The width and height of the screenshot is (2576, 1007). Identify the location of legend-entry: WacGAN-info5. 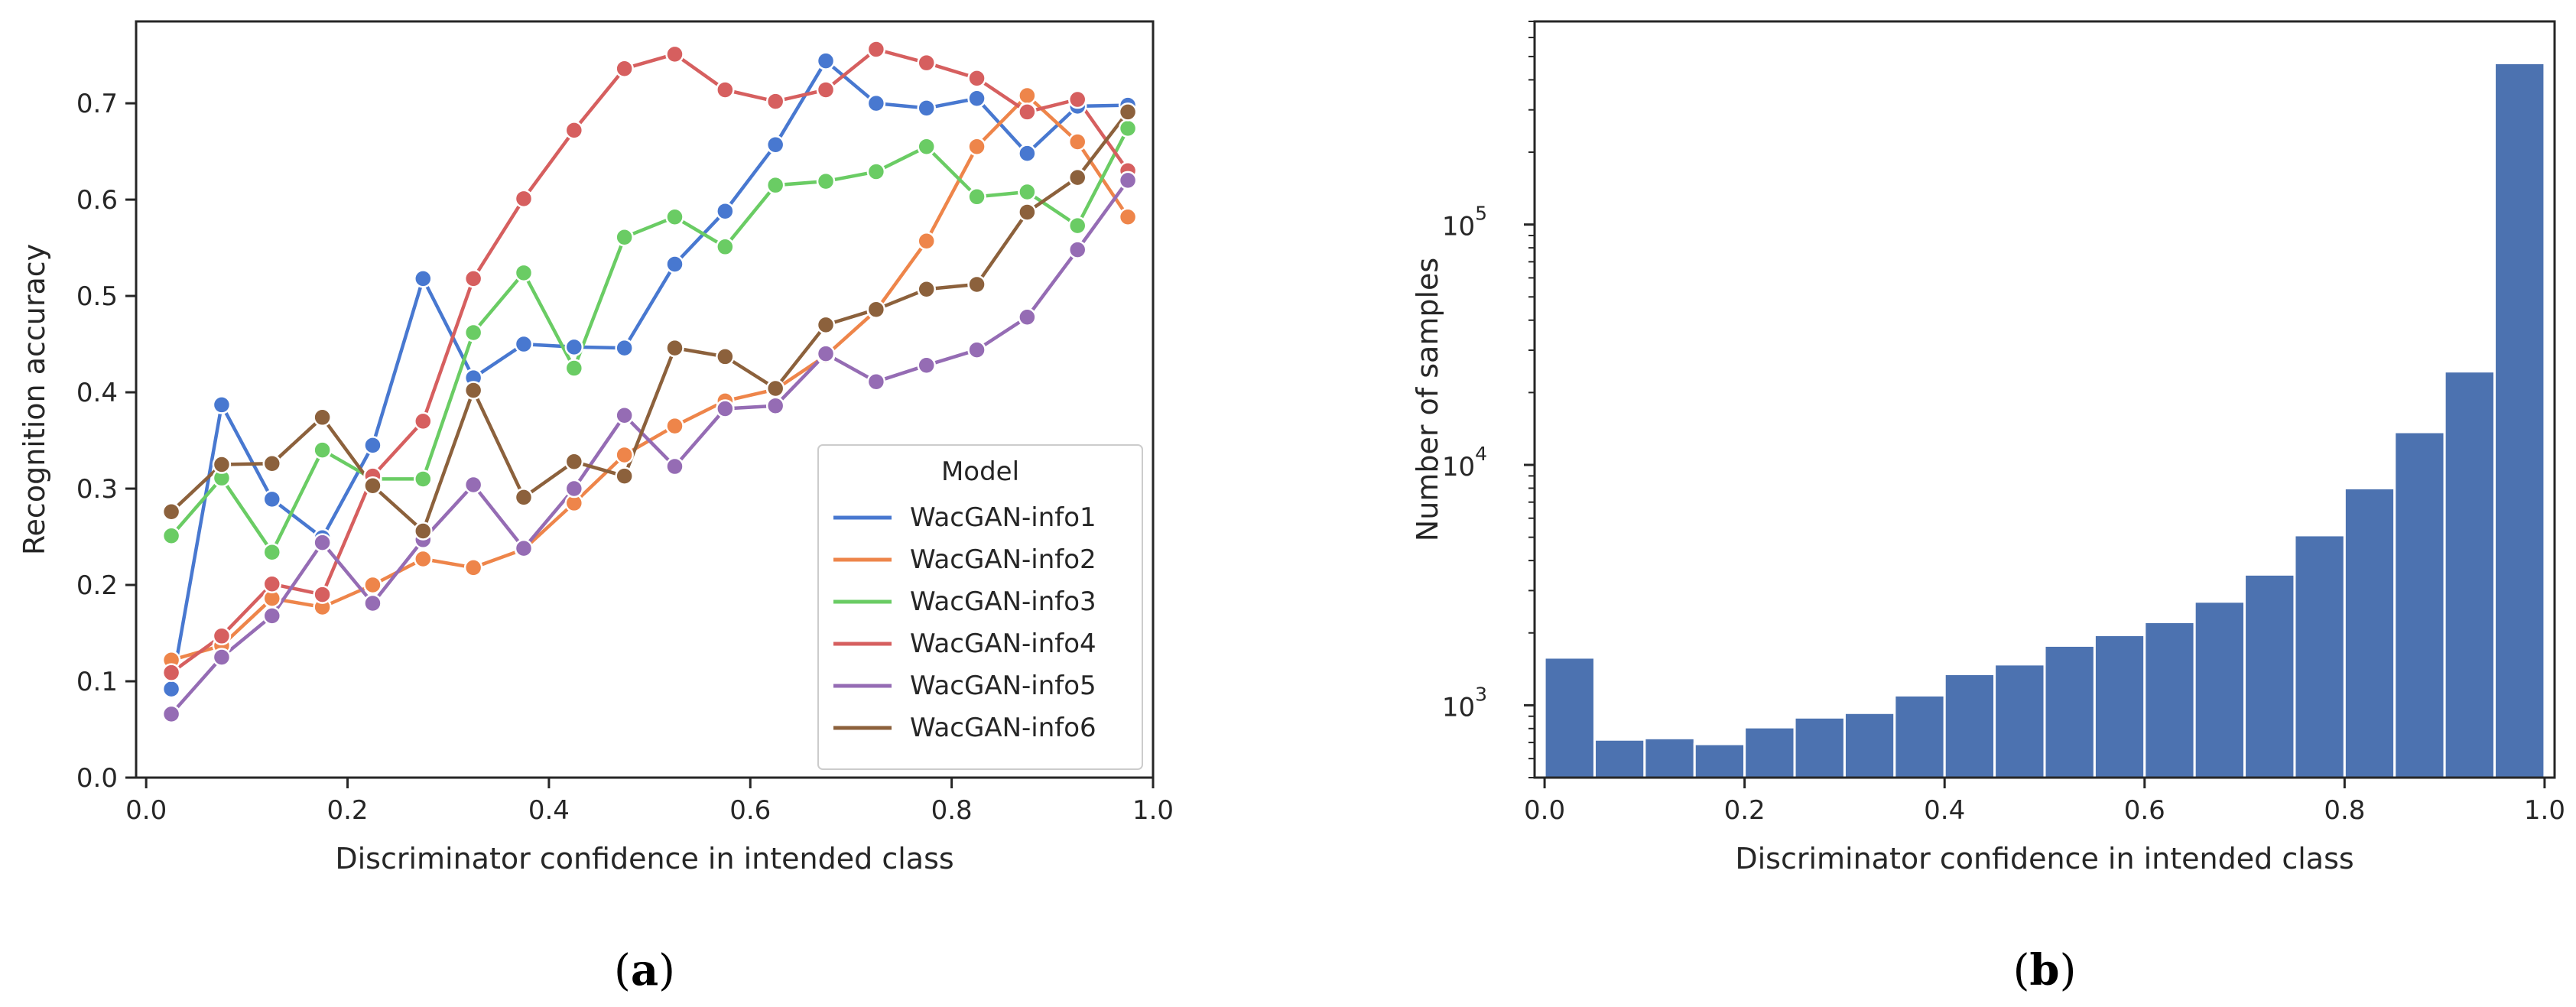
(1003, 686).